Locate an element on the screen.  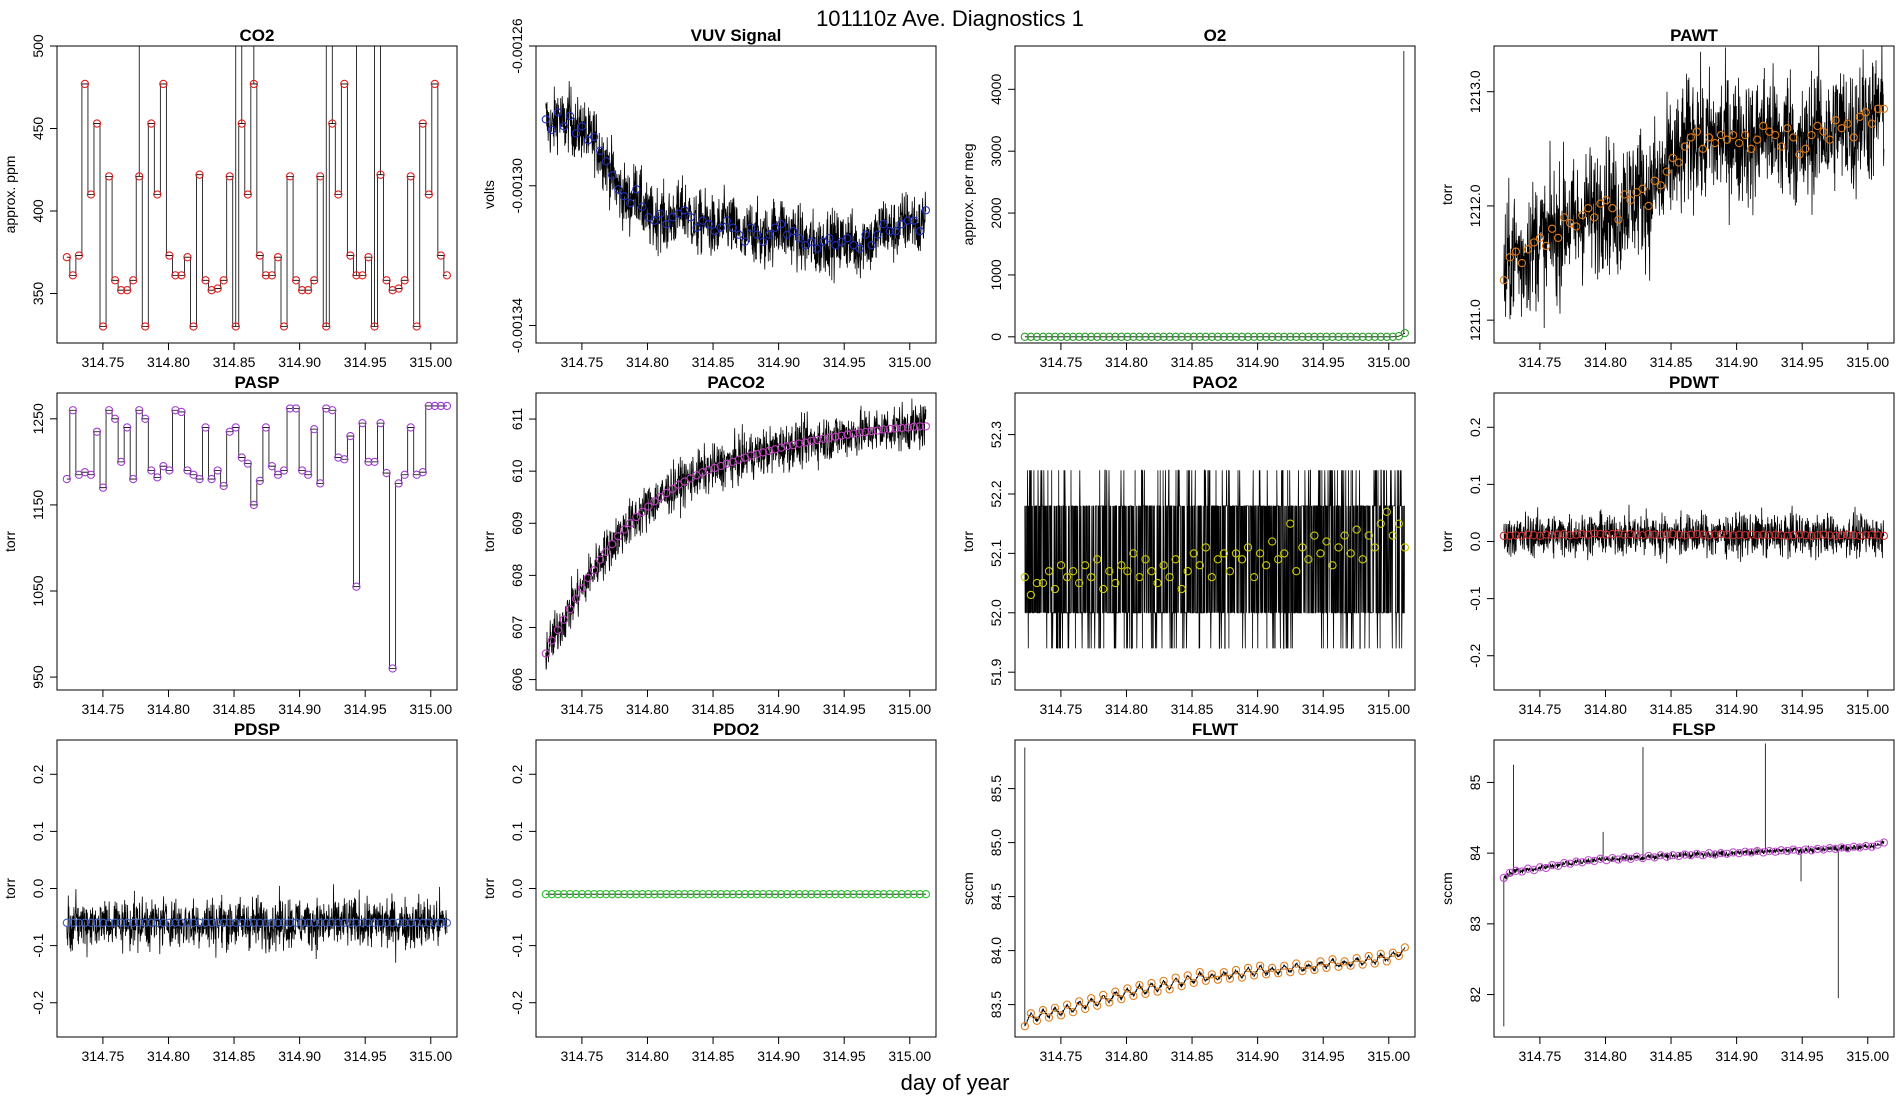
y-axis-label: approx. ppm is located at coordinates (10, 195).